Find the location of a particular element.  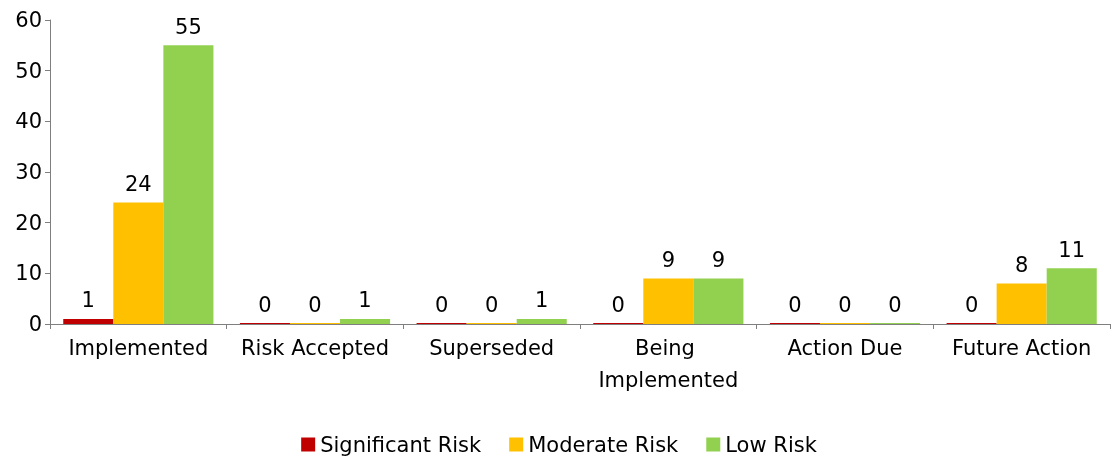

x-tick-label: Future Action is located at coordinates (1022, 348).